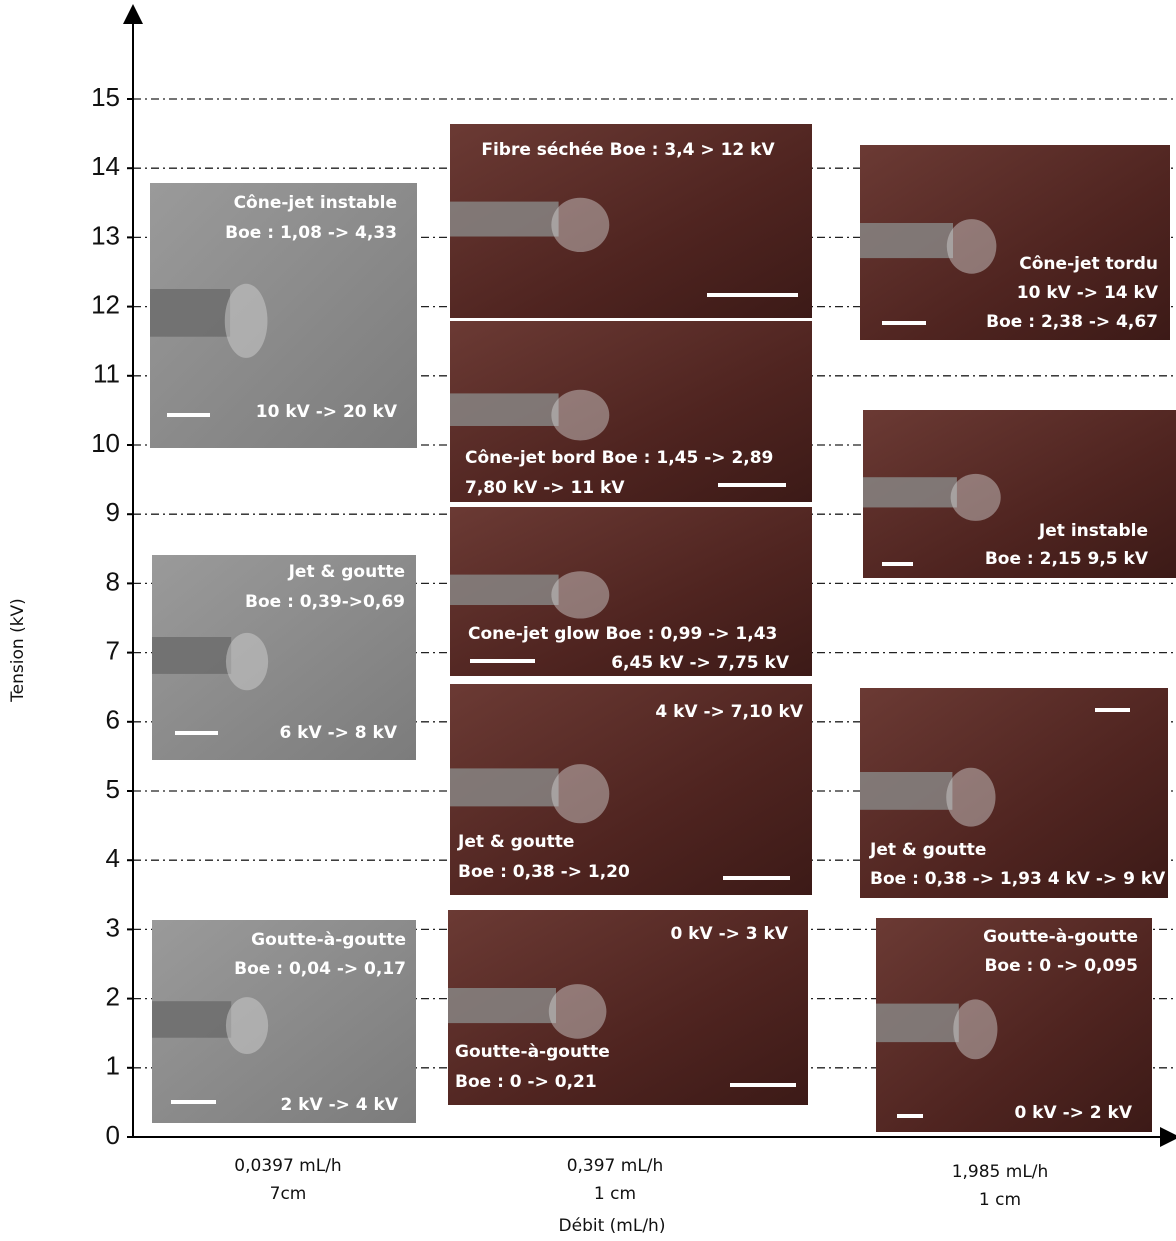 The width and height of the screenshot is (1176, 1241). What do you see at coordinates (113, 789) in the screenshot?
I see `y-tick-label: 5` at bounding box center [113, 789].